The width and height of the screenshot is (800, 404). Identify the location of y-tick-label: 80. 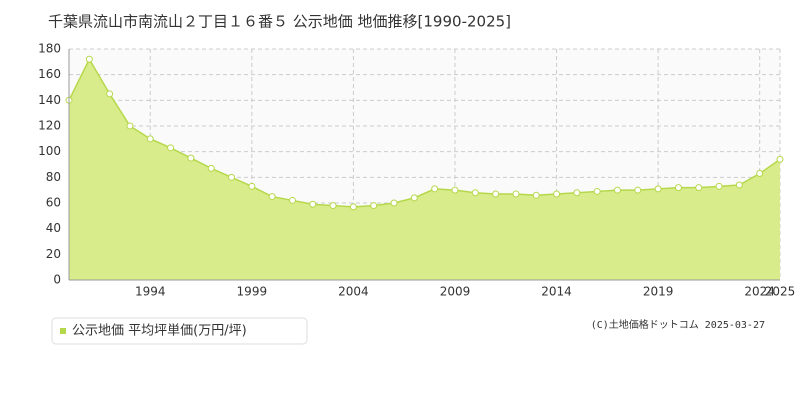
(53, 177).